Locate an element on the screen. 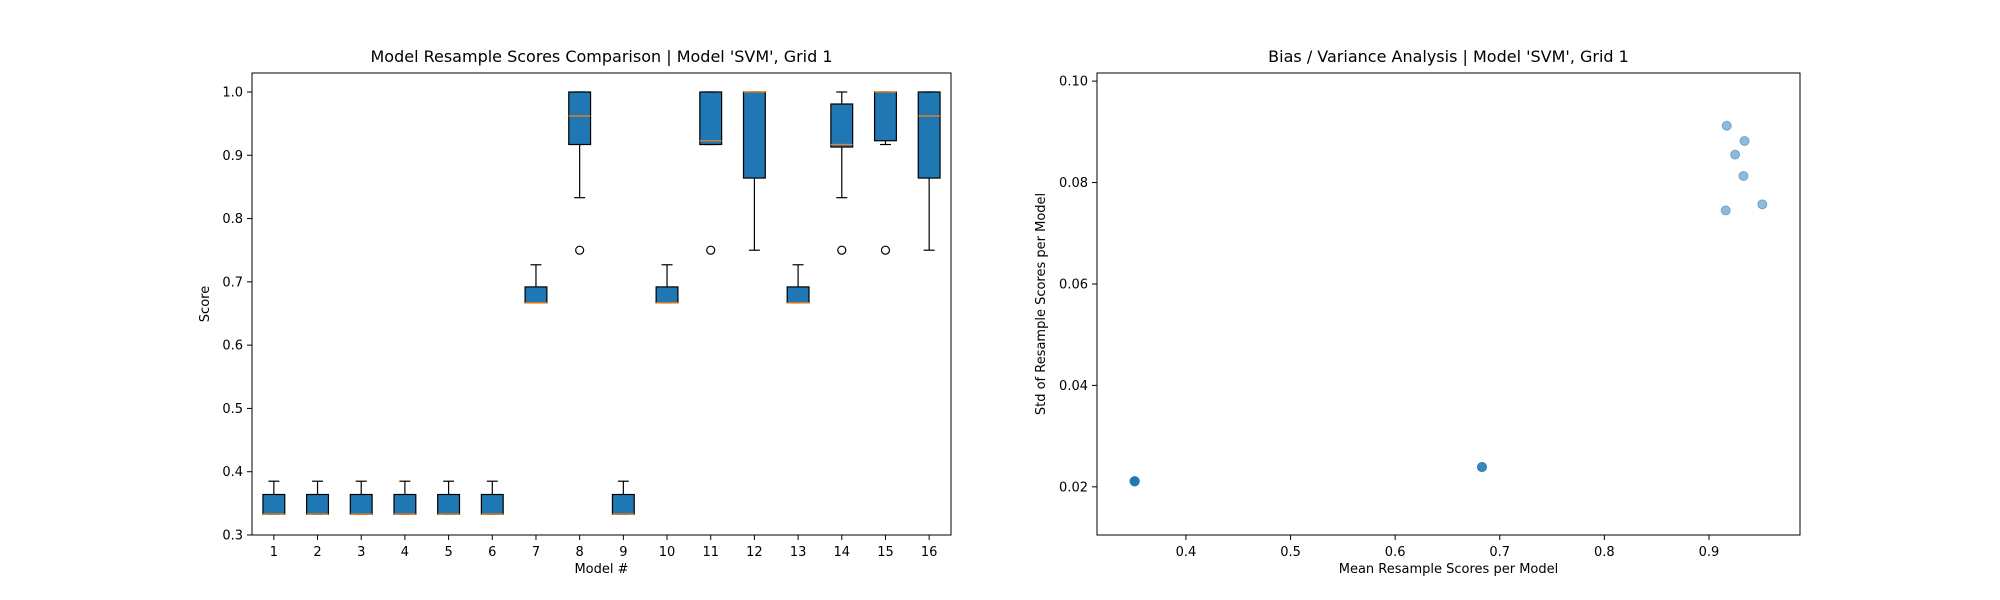  x-tick-label: 12 is located at coordinates (754, 552).